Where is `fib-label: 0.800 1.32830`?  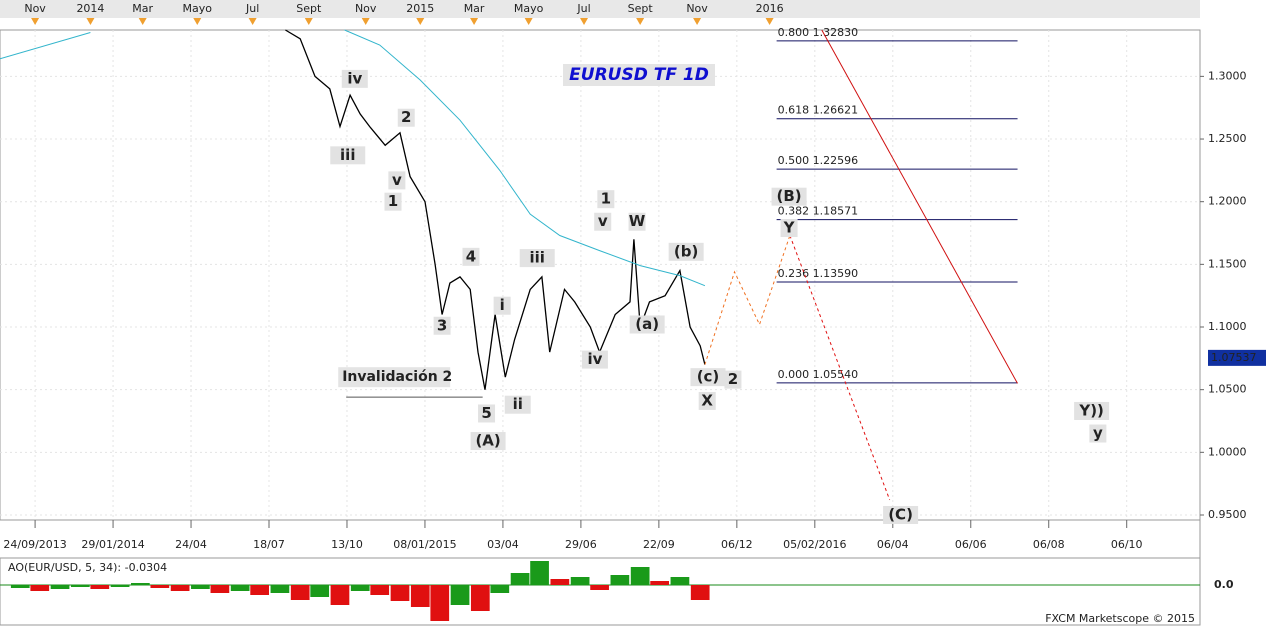
fib-label: 0.800 1.32830 is located at coordinates (818, 32).